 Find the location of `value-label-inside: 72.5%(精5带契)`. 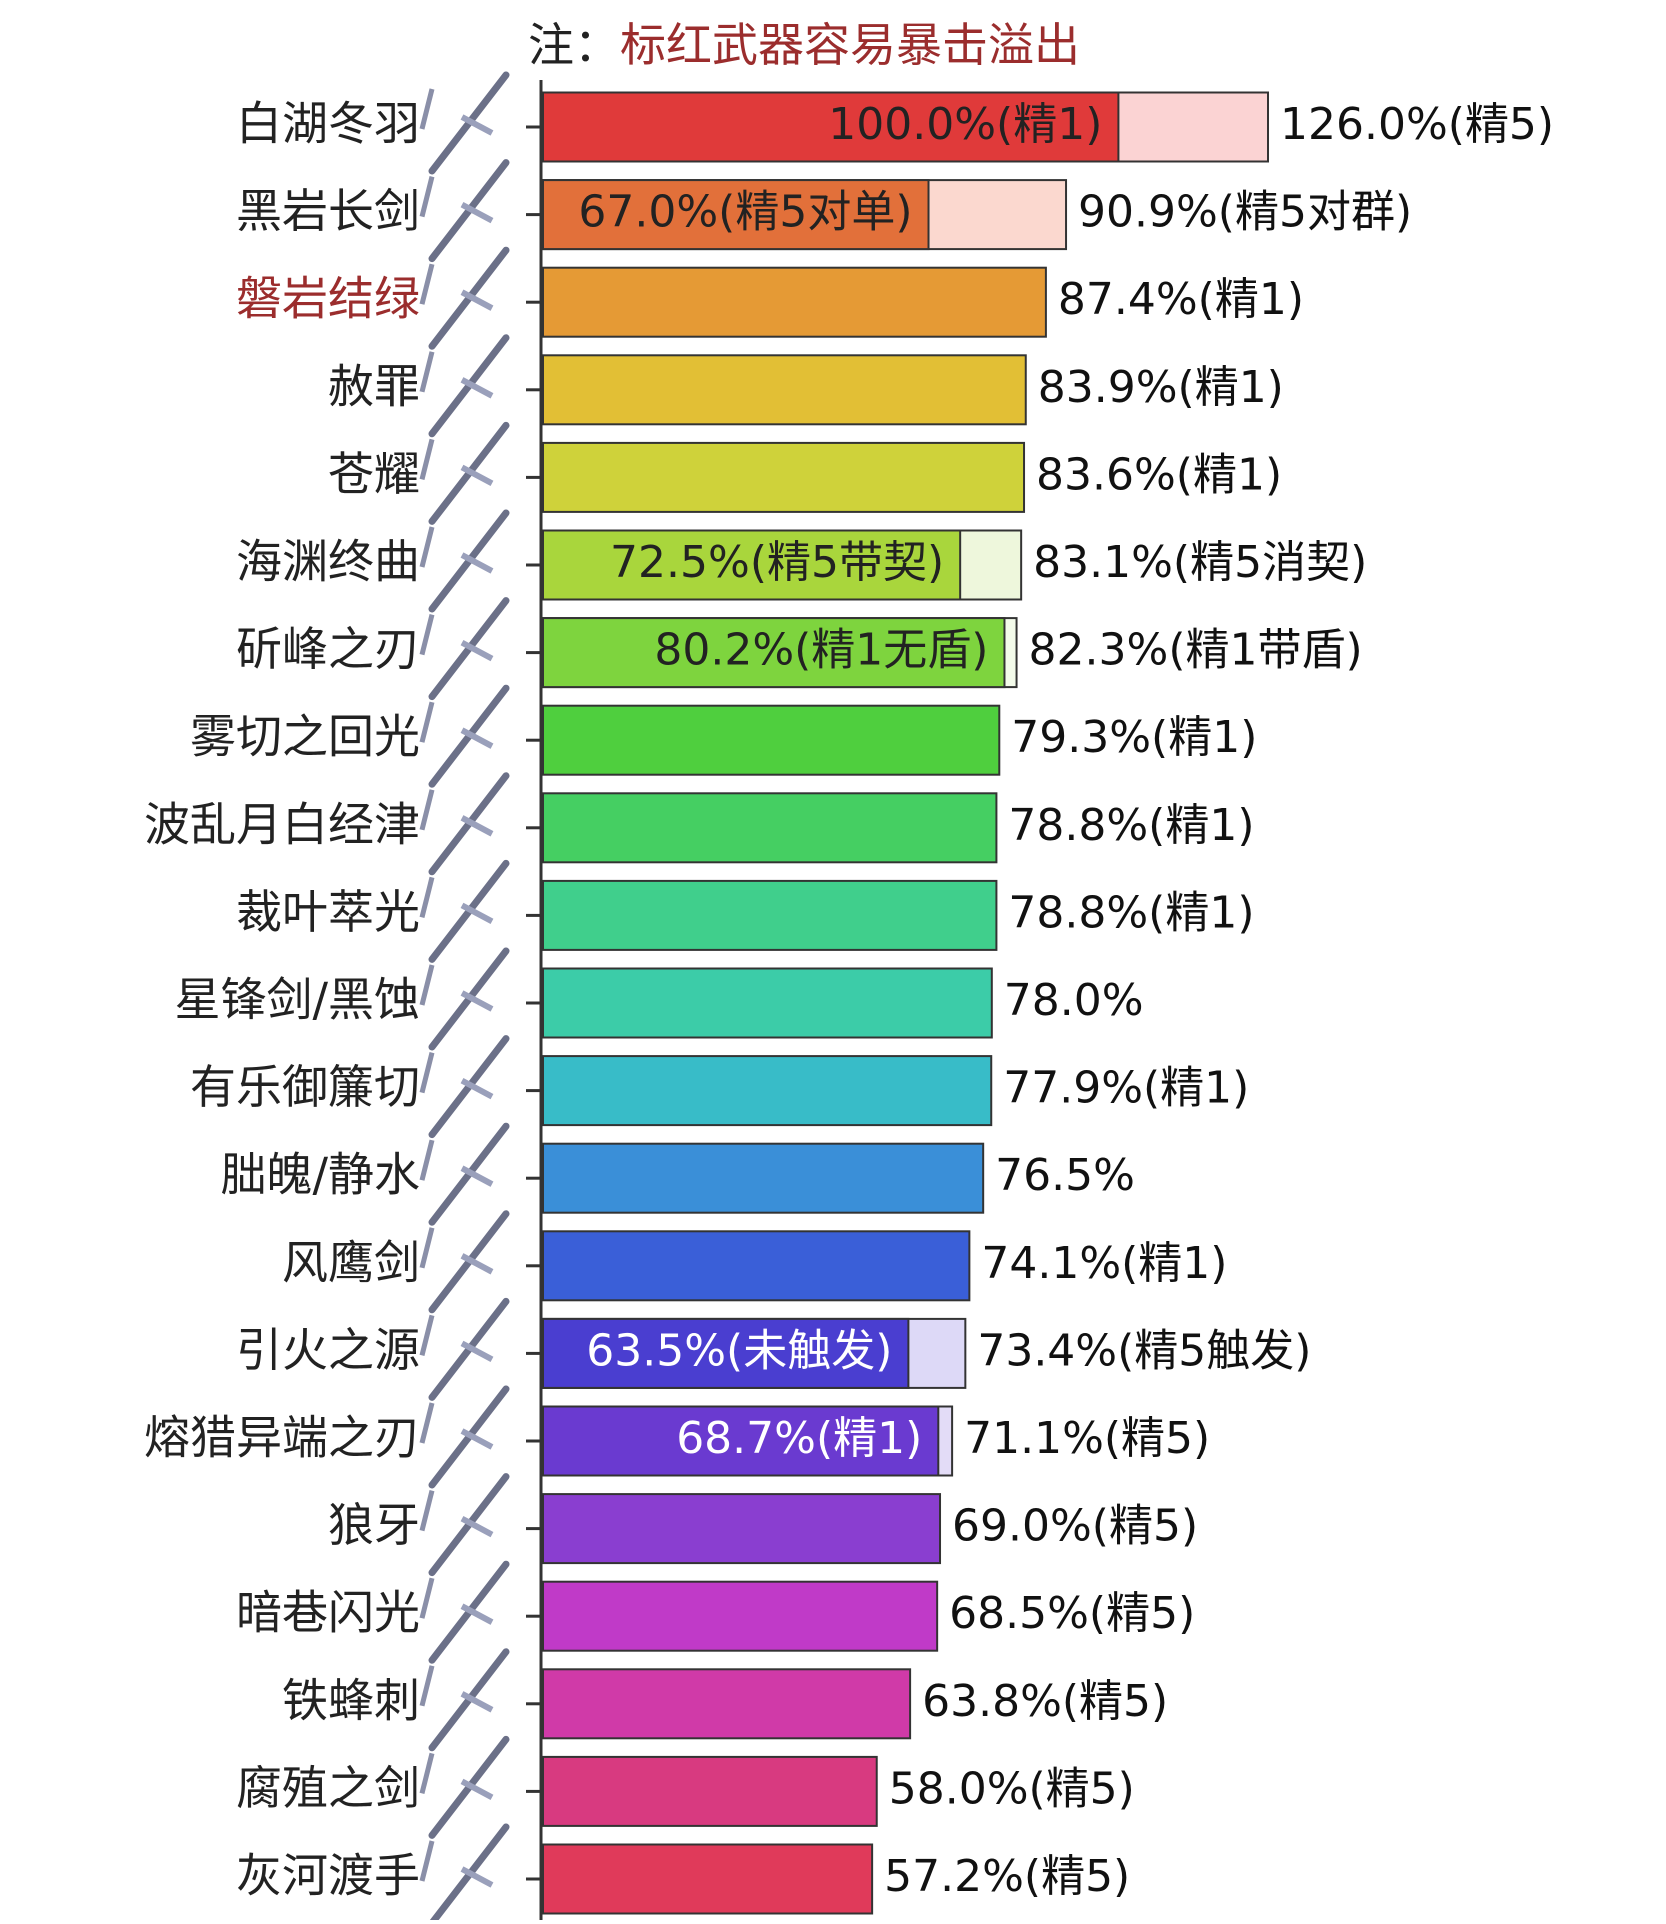

value-label-inside: 72.5%(精5带契) is located at coordinates (777, 562).